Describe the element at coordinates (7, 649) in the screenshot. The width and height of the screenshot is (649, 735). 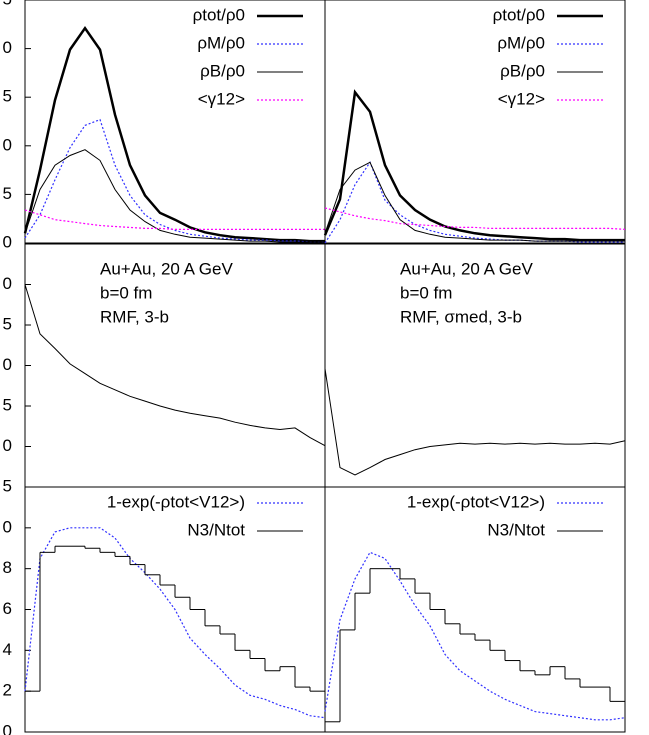
I see `y-tick-label: 4` at that location.